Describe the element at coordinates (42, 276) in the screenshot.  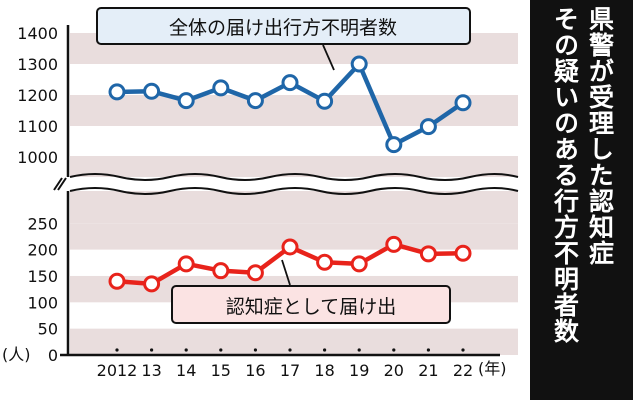
I see `y-tick-label: 150` at that location.